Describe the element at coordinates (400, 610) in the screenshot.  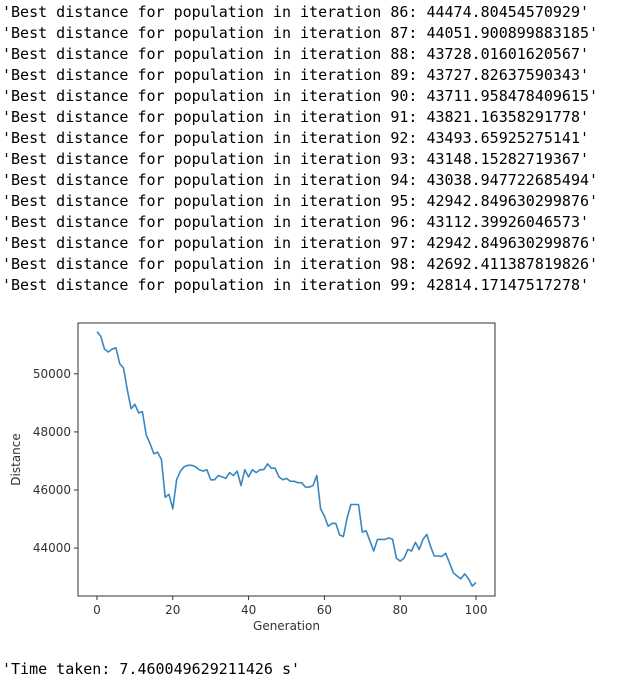
I see `x-tick-label: 80` at that location.